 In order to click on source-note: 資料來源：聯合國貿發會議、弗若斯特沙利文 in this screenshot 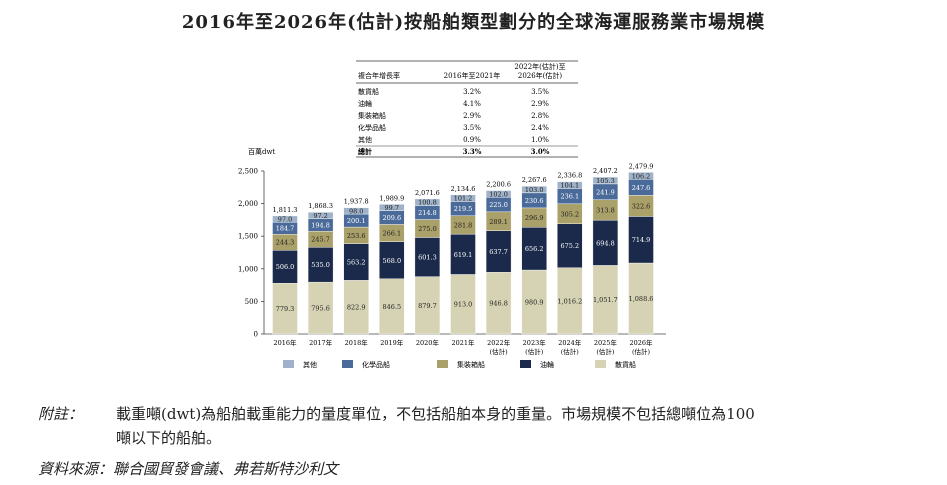, I will do `click(188, 469)`.